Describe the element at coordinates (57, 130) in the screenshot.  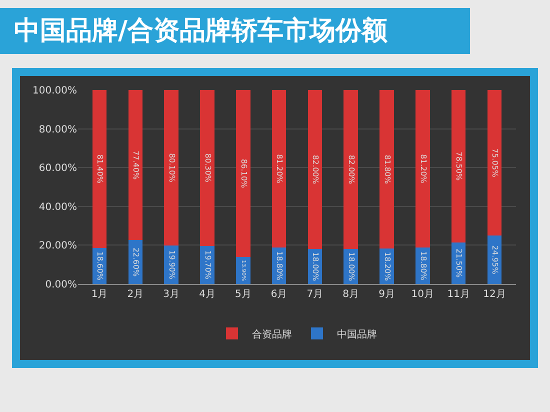
I see `y-tick-label: 80.00%` at that location.